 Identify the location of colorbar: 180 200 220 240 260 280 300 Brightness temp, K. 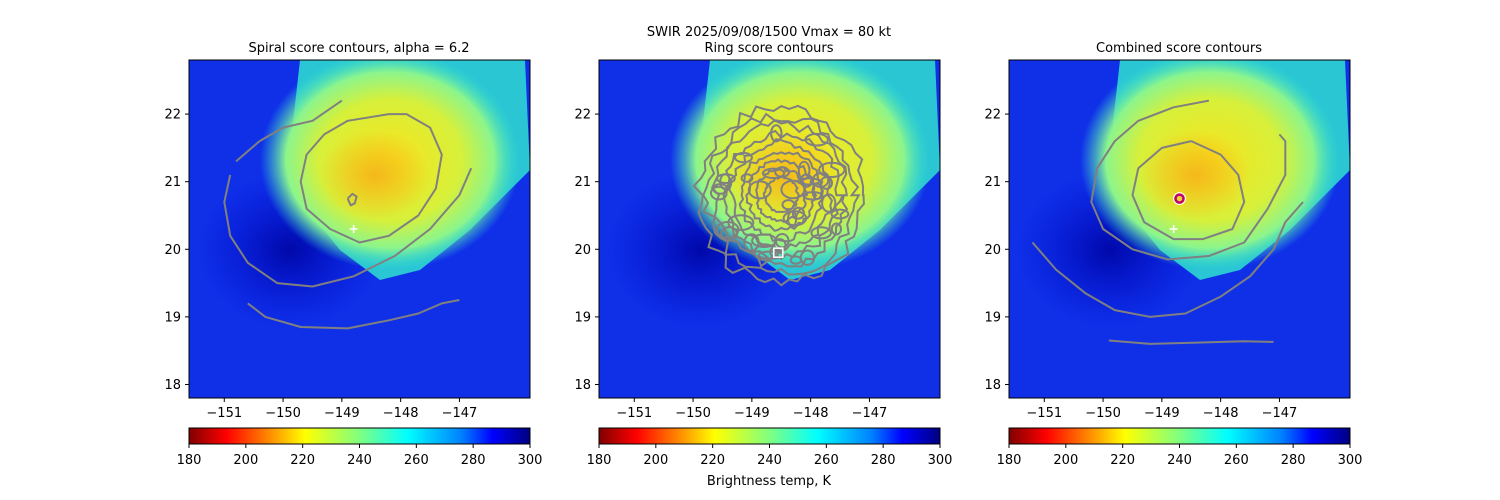
(770, 458).